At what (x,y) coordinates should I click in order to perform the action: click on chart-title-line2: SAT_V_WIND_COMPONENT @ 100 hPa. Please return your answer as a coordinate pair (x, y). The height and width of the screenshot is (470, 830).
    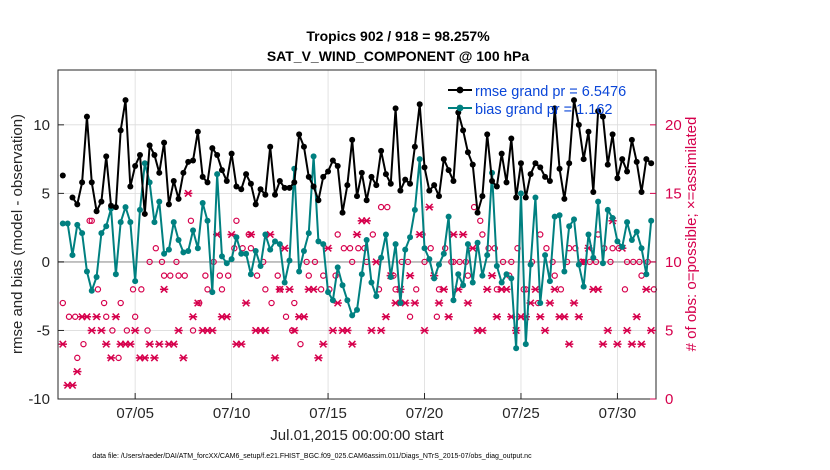
    Looking at the image, I should click on (398, 56).